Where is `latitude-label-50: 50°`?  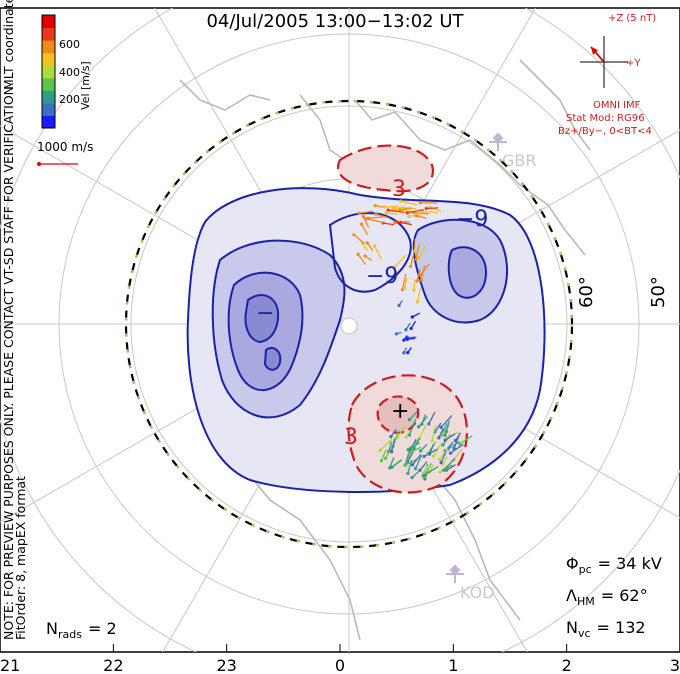
latitude-label-50: 50° is located at coordinates (658, 292).